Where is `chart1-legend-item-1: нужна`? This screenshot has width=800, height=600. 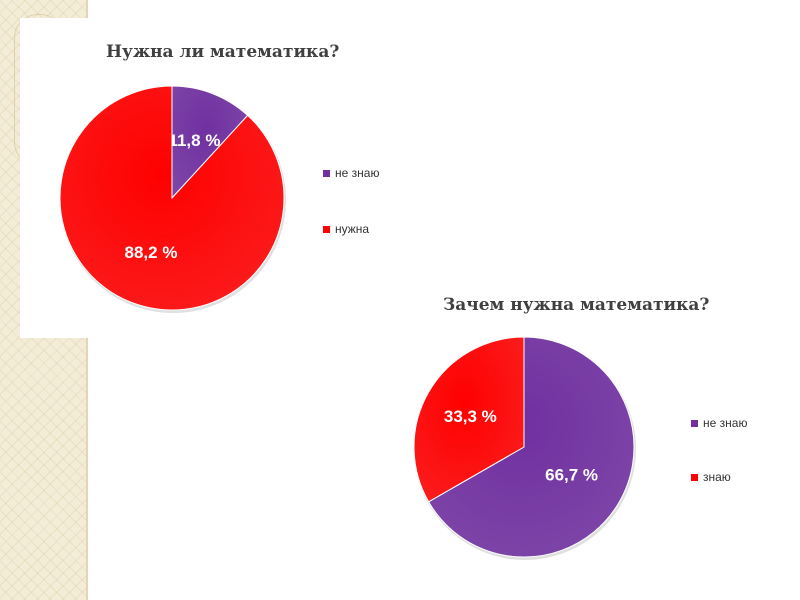 chart1-legend-item-1: нужна is located at coordinates (346, 229).